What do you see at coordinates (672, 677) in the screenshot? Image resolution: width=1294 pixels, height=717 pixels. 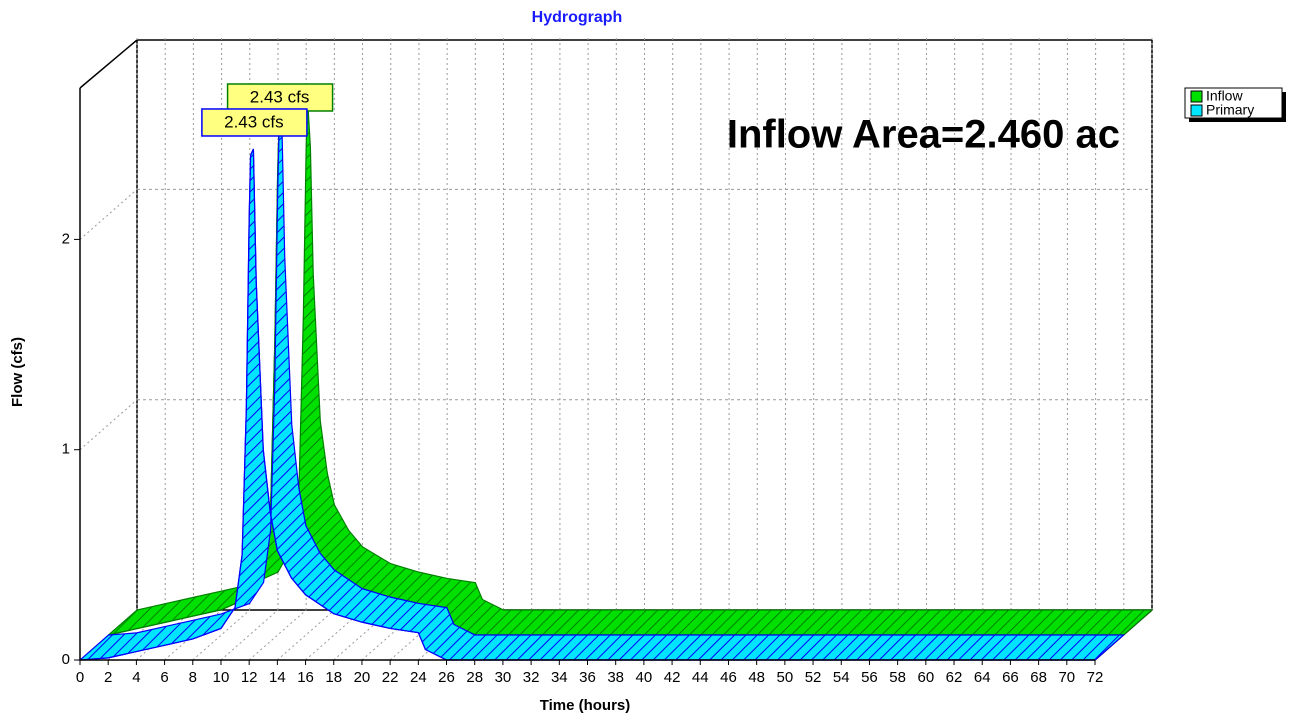 I see `x-tick-label: 42` at bounding box center [672, 677].